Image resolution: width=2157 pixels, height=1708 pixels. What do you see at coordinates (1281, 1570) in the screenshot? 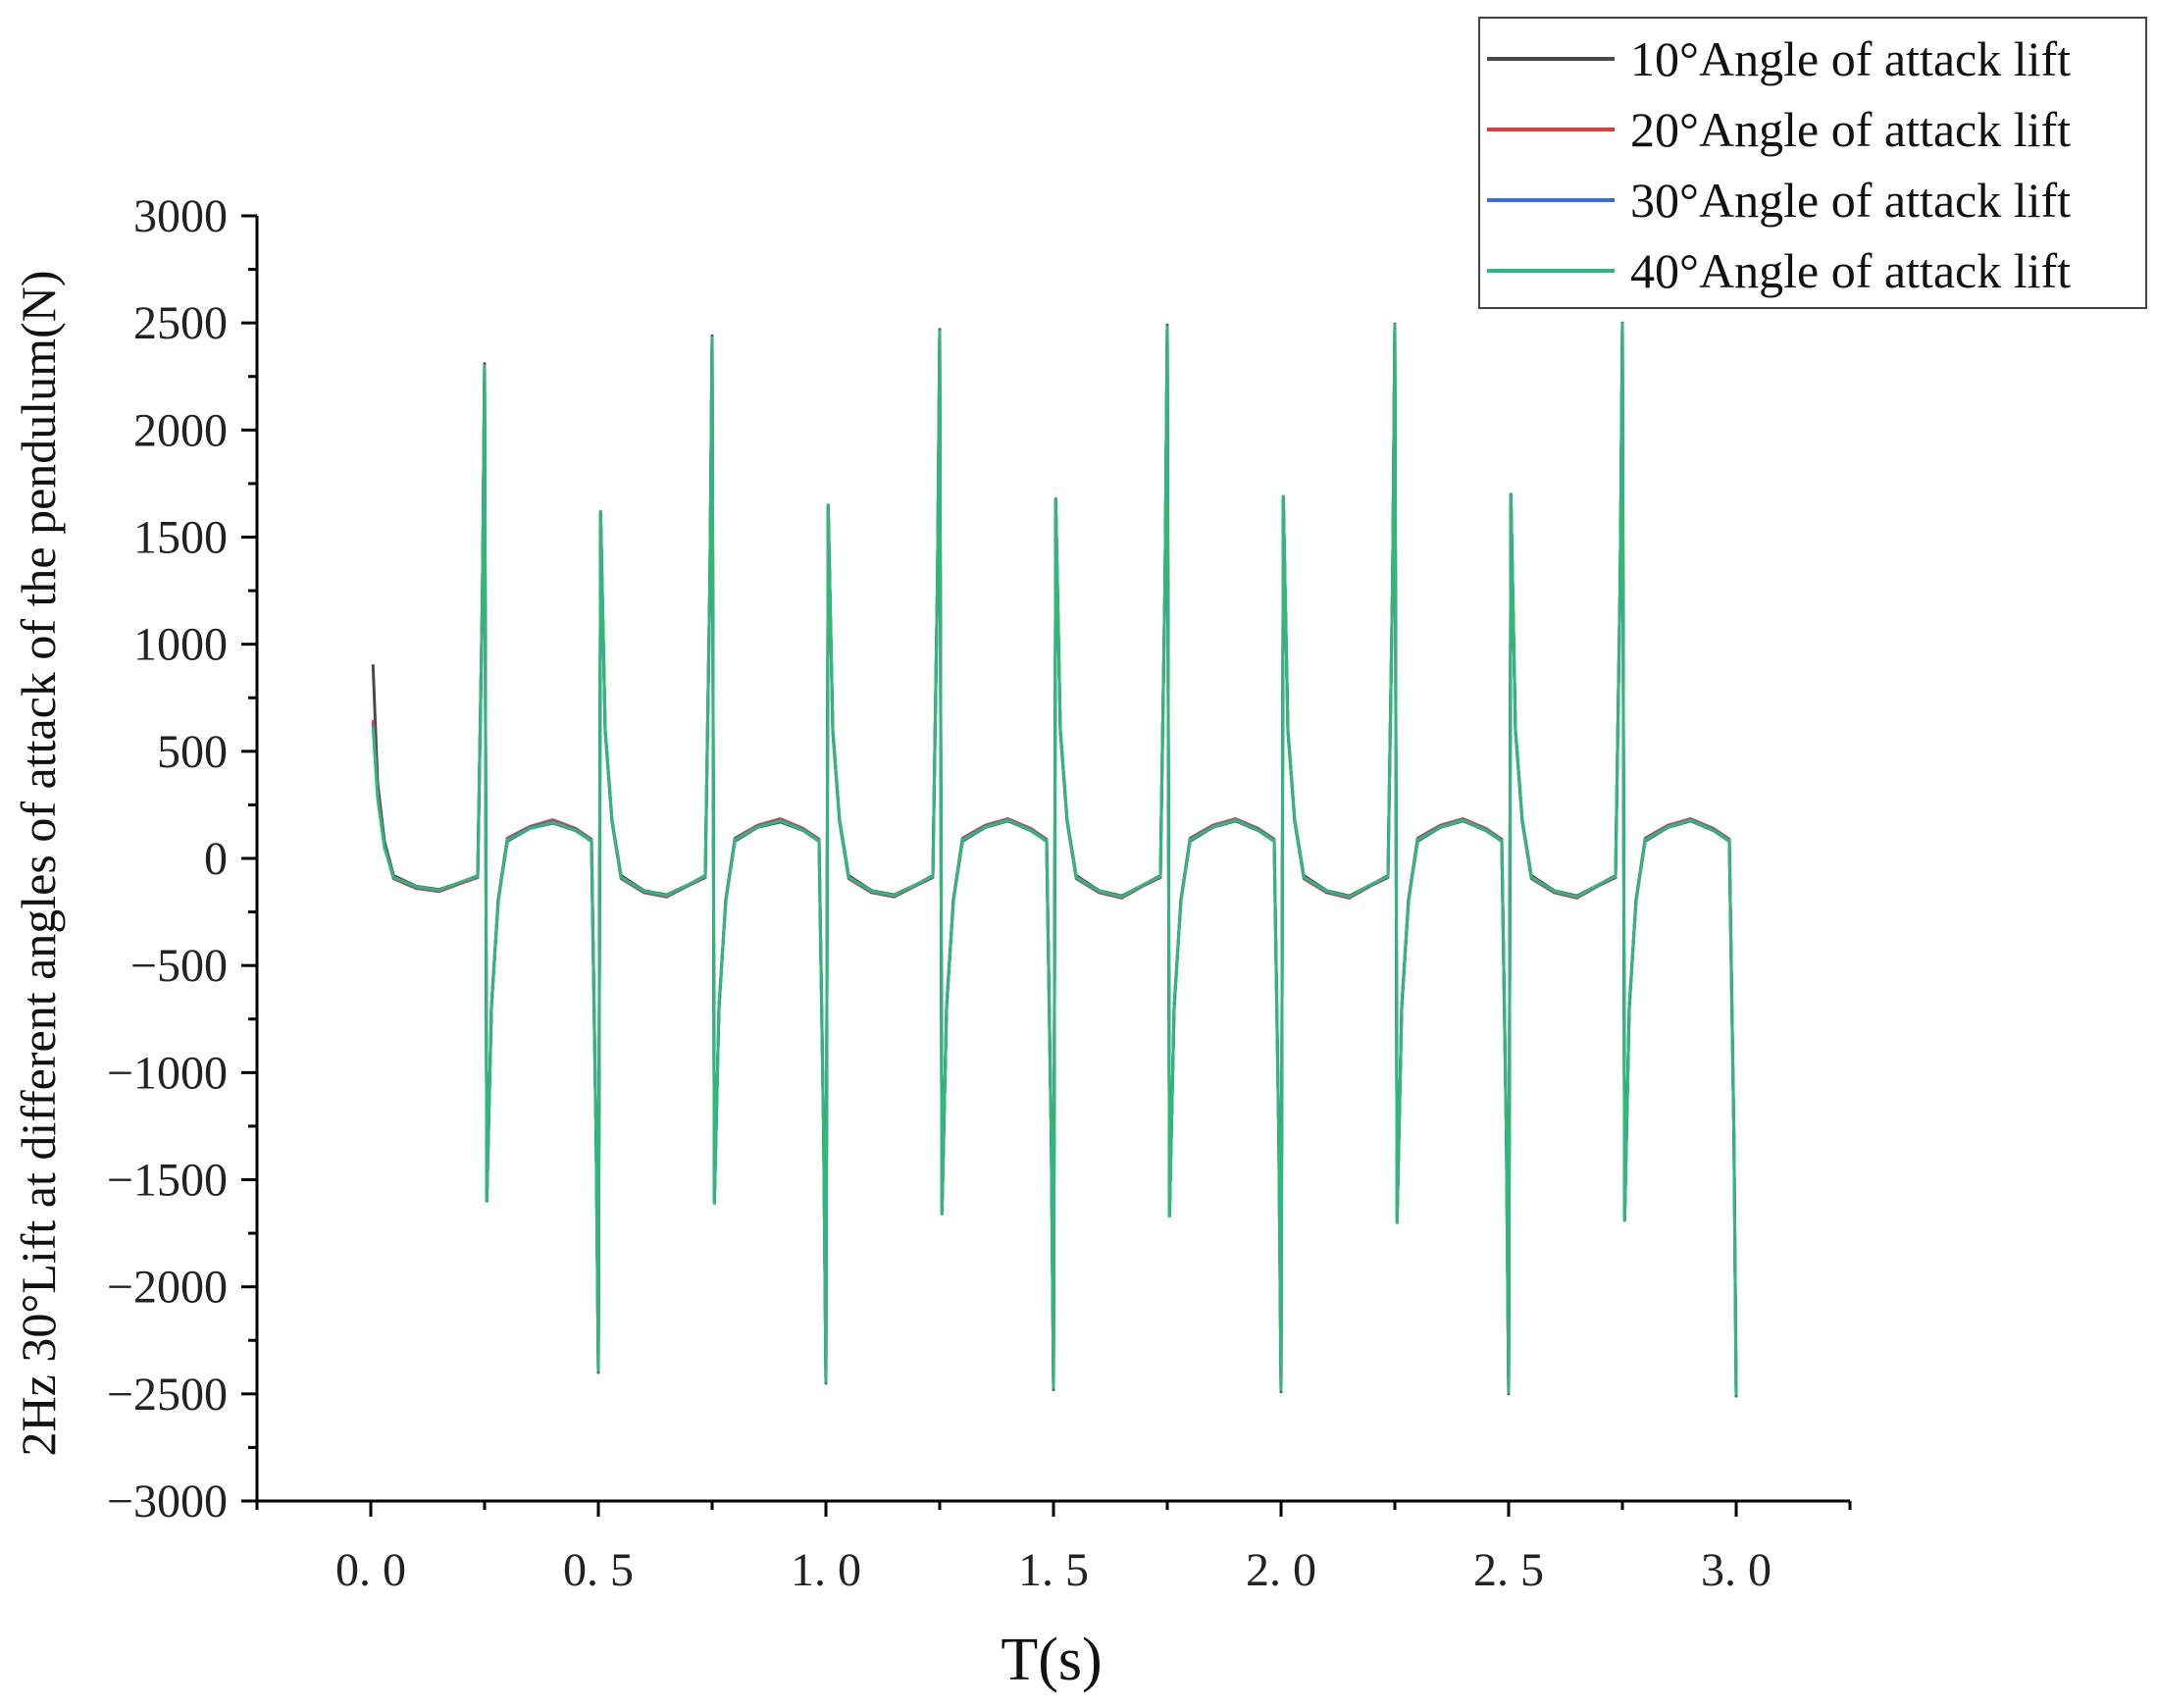
I see `x-tick-label: 2. 0` at bounding box center [1281, 1570].